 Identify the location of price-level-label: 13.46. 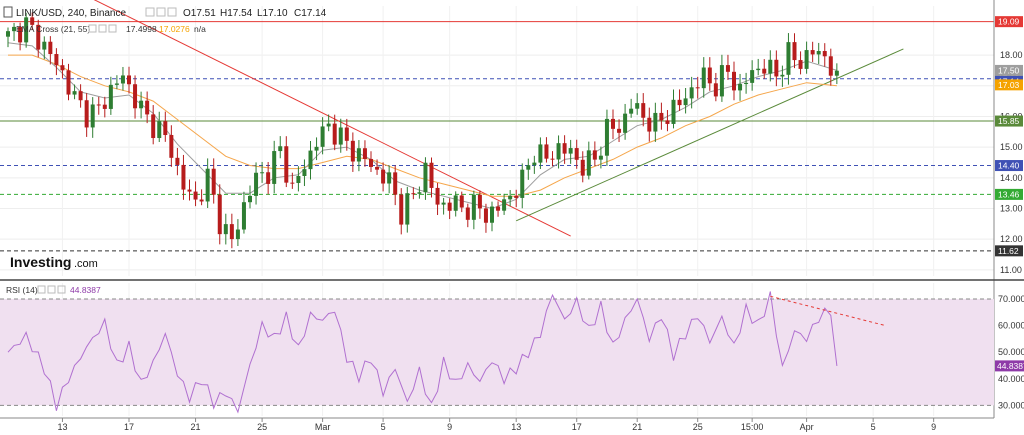
(1009, 194).